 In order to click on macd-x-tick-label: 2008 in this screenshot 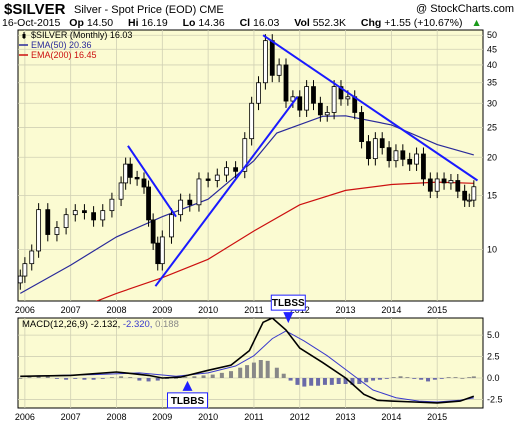, I will do `click(116, 417)`.